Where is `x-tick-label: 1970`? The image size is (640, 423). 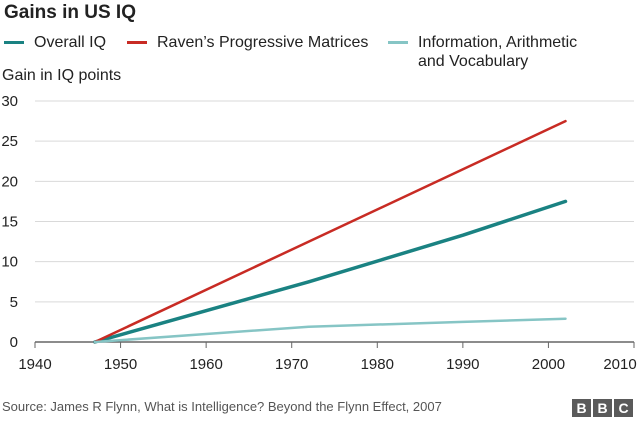
x-tick-label: 1970 is located at coordinates (291, 364).